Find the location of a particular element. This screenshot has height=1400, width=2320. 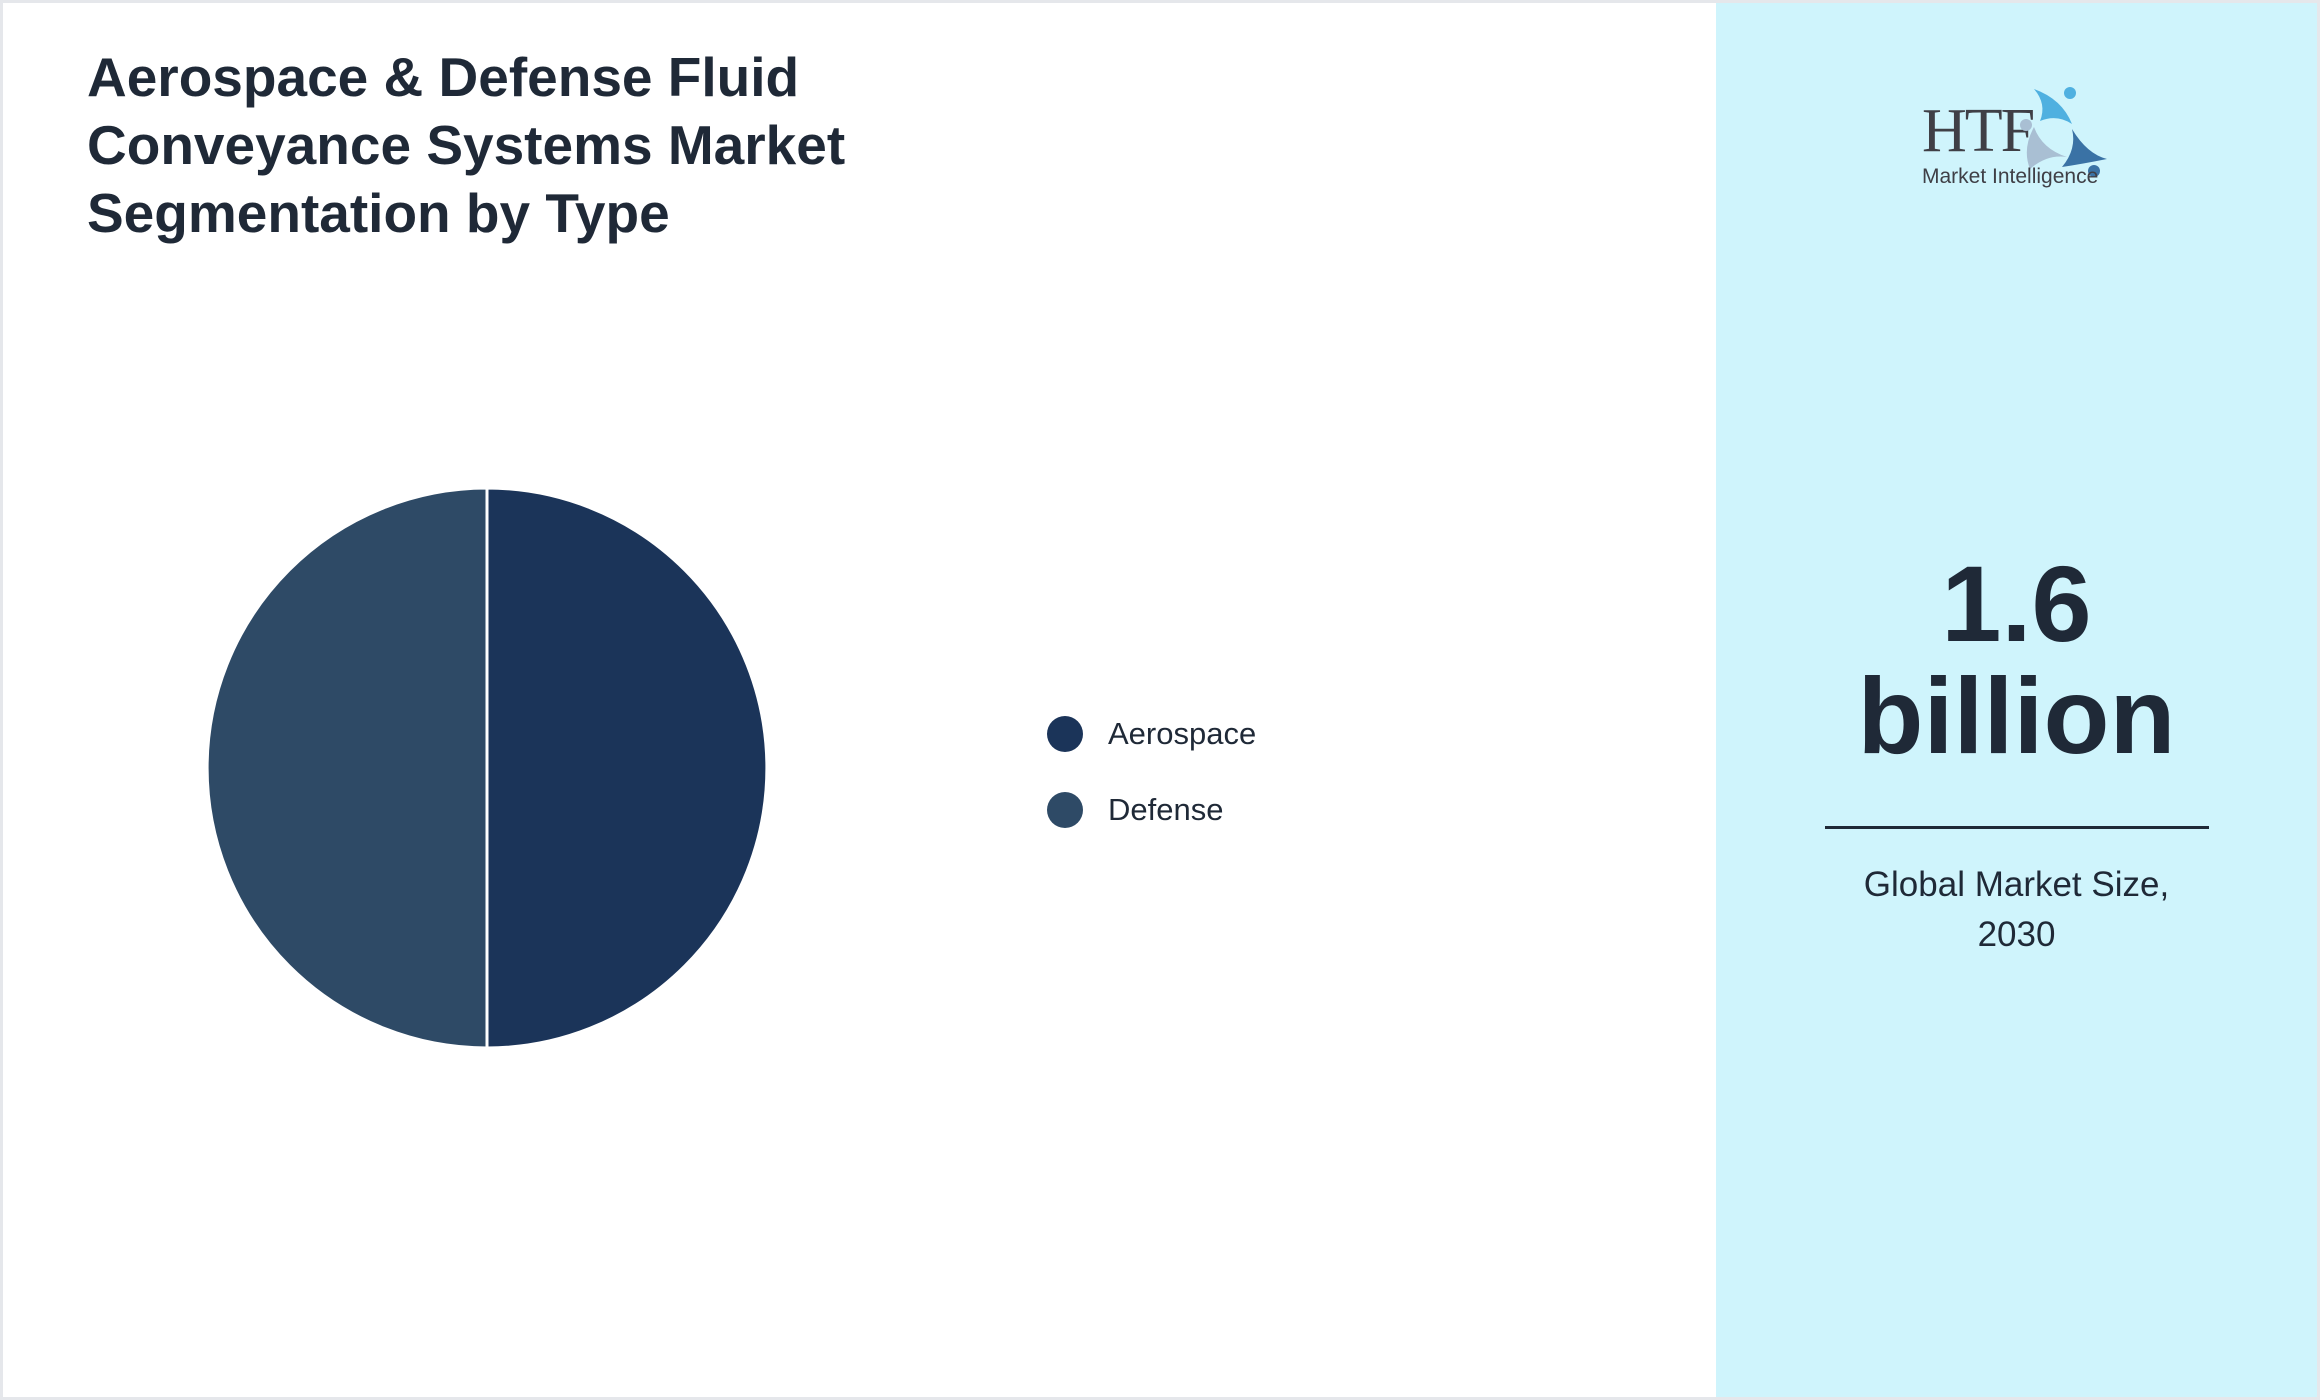

market-size-caption: Global Market Size, 2030 is located at coordinates (2016, 910).